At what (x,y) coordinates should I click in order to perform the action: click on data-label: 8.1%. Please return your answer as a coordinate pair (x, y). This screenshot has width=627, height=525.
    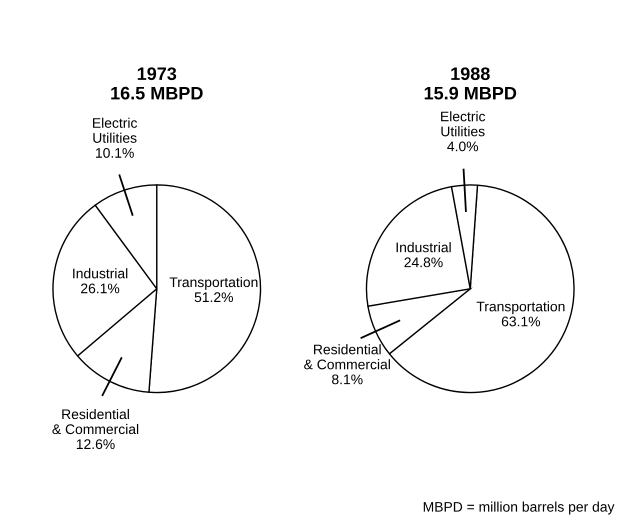
    Looking at the image, I should click on (347, 379).